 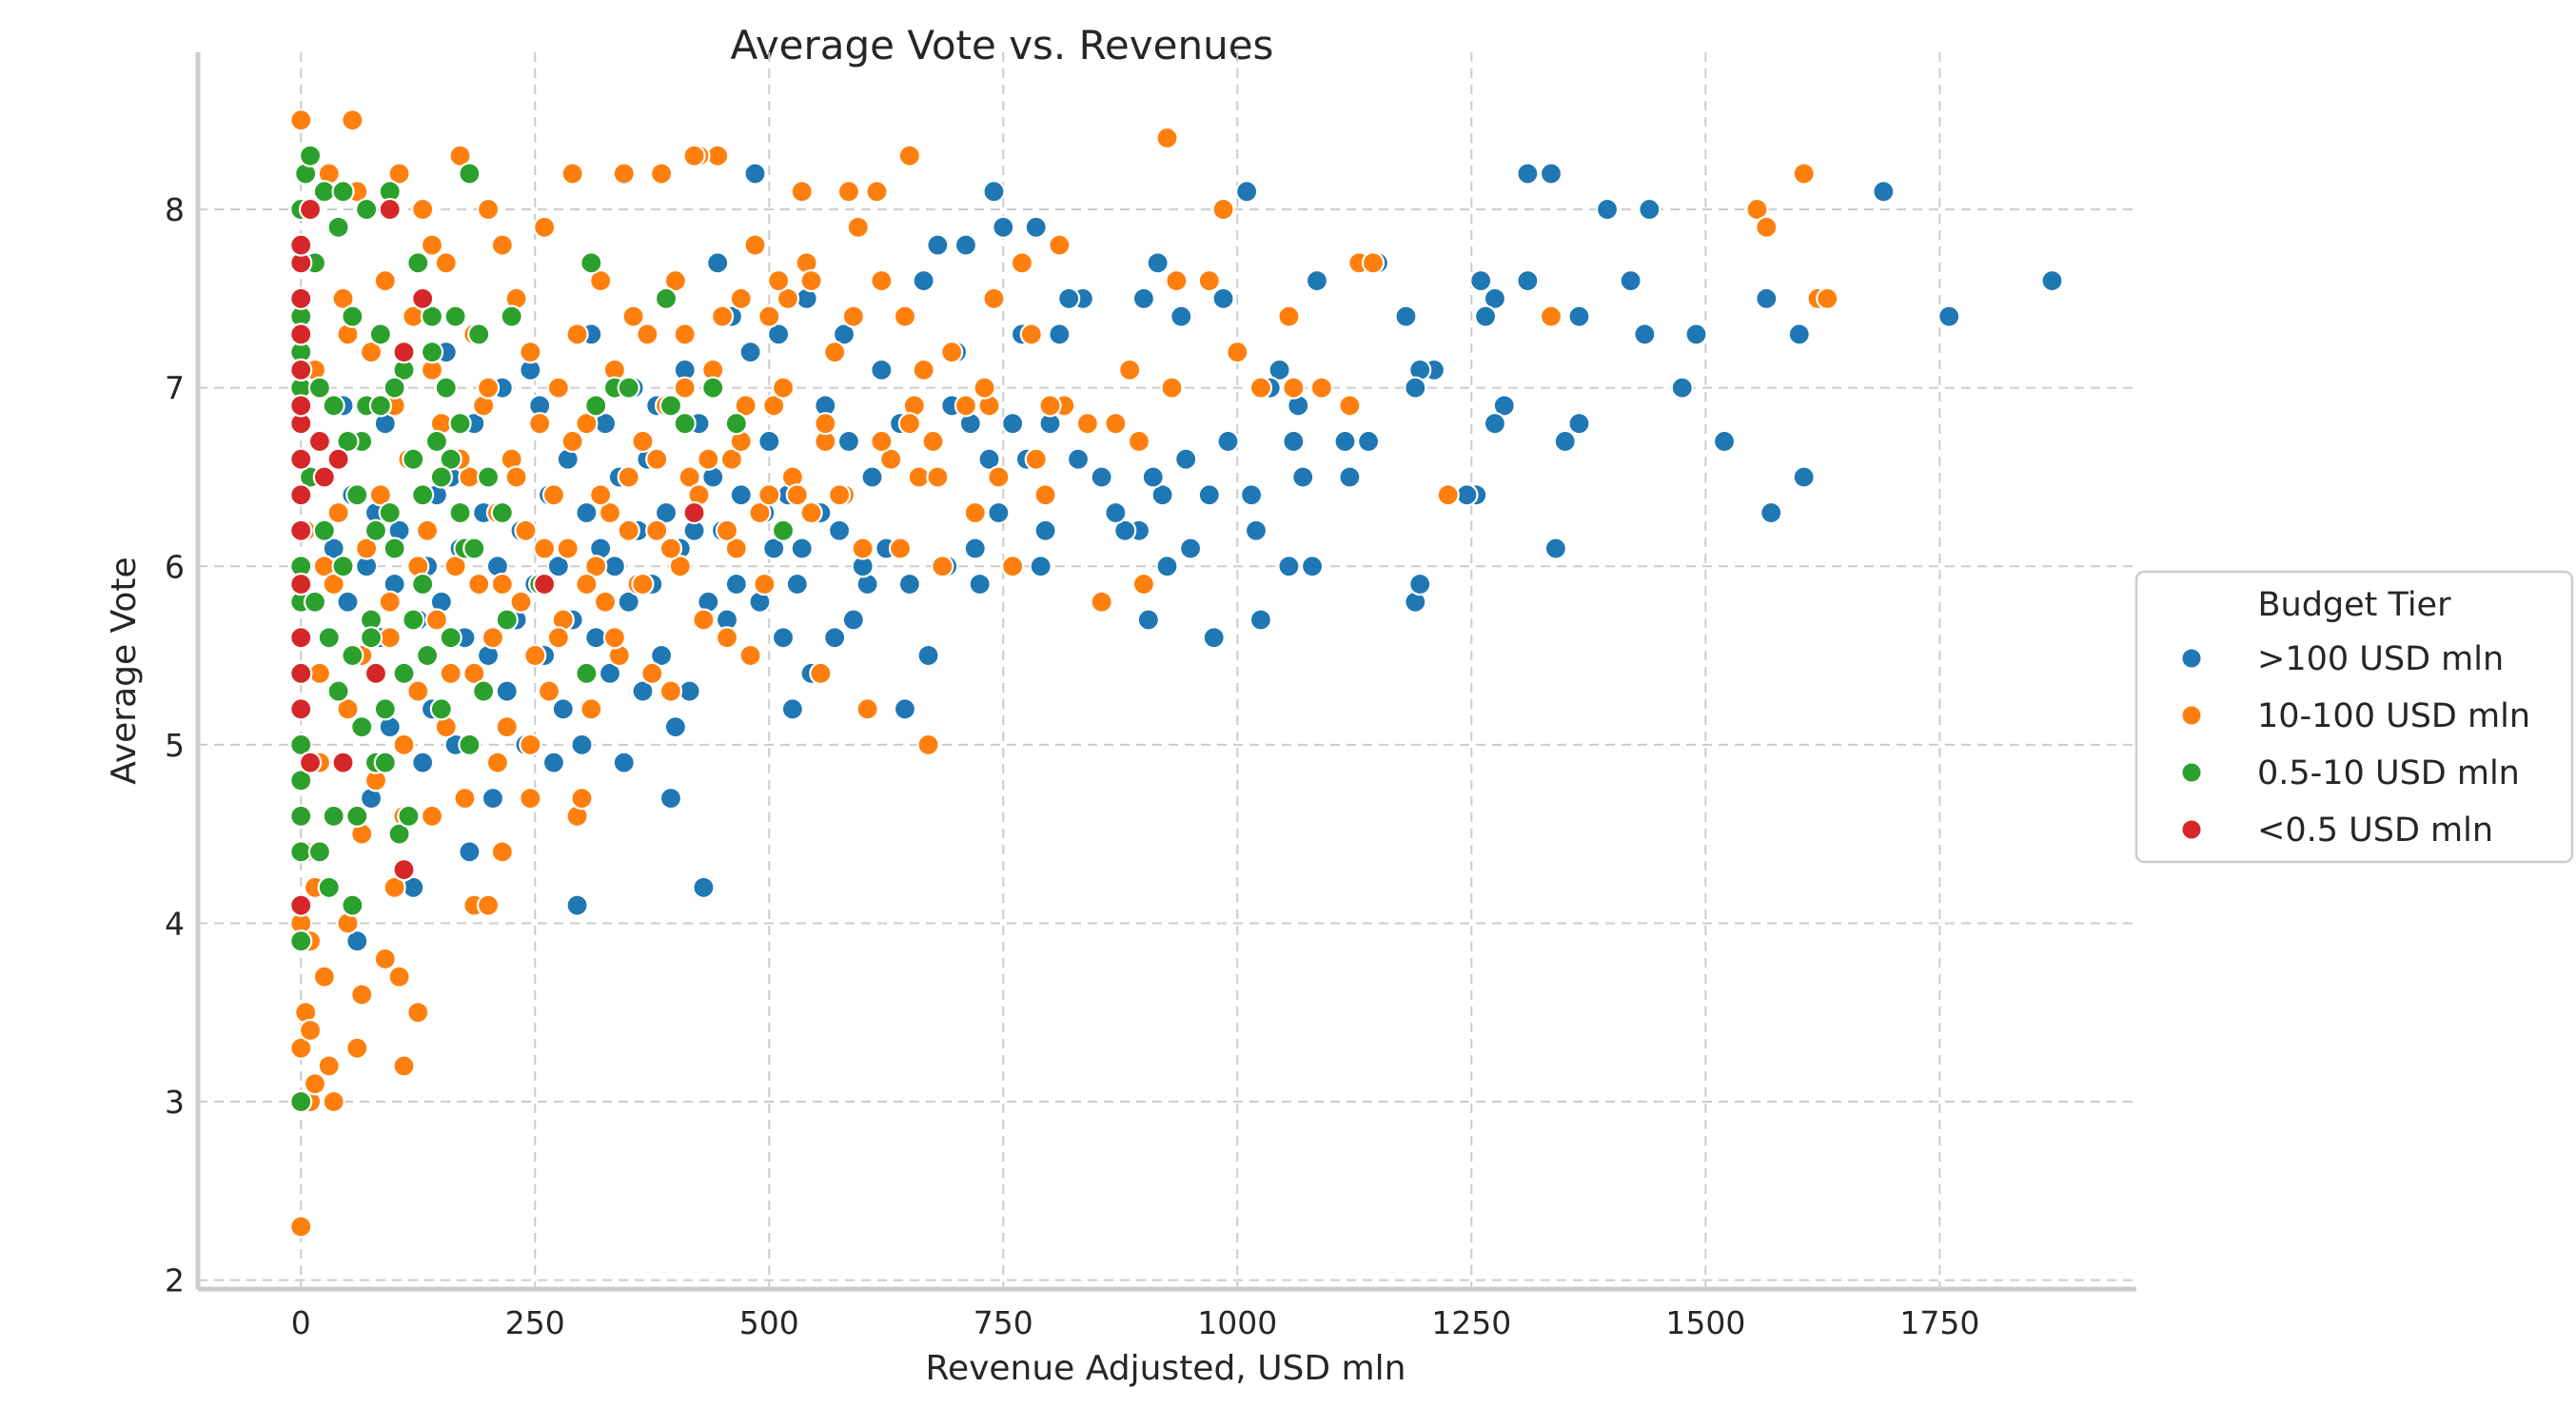 What do you see at coordinates (1939, 1322) in the screenshot?
I see `x-tick-label: 1750` at bounding box center [1939, 1322].